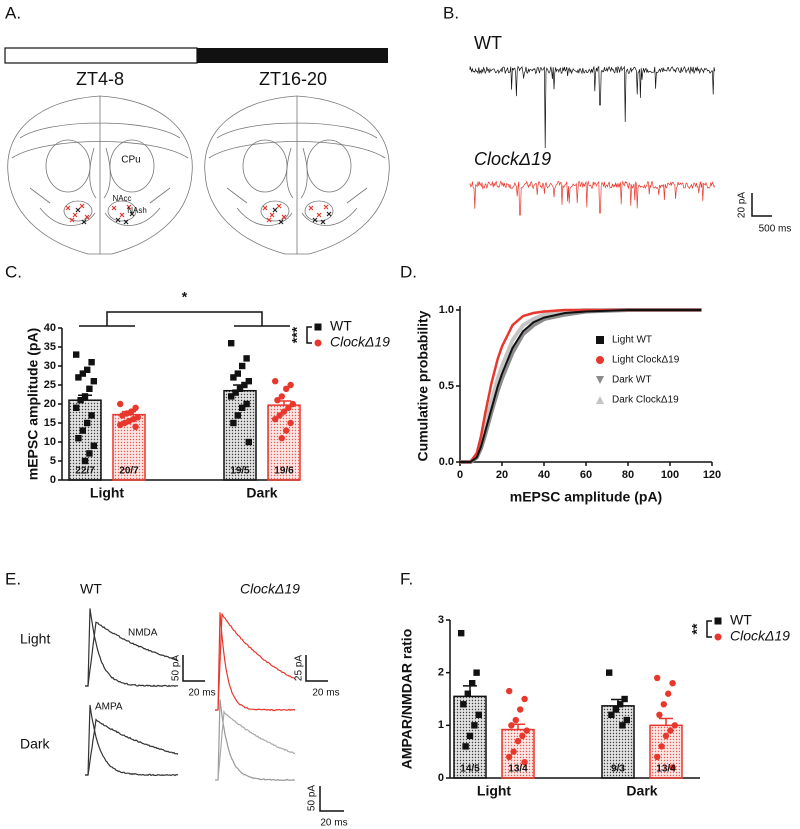 This screenshot has height=829, width=800. What do you see at coordinates (100, 79) in the screenshot?
I see `condition-label: ZT4-8` at bounding box center [100, 79].